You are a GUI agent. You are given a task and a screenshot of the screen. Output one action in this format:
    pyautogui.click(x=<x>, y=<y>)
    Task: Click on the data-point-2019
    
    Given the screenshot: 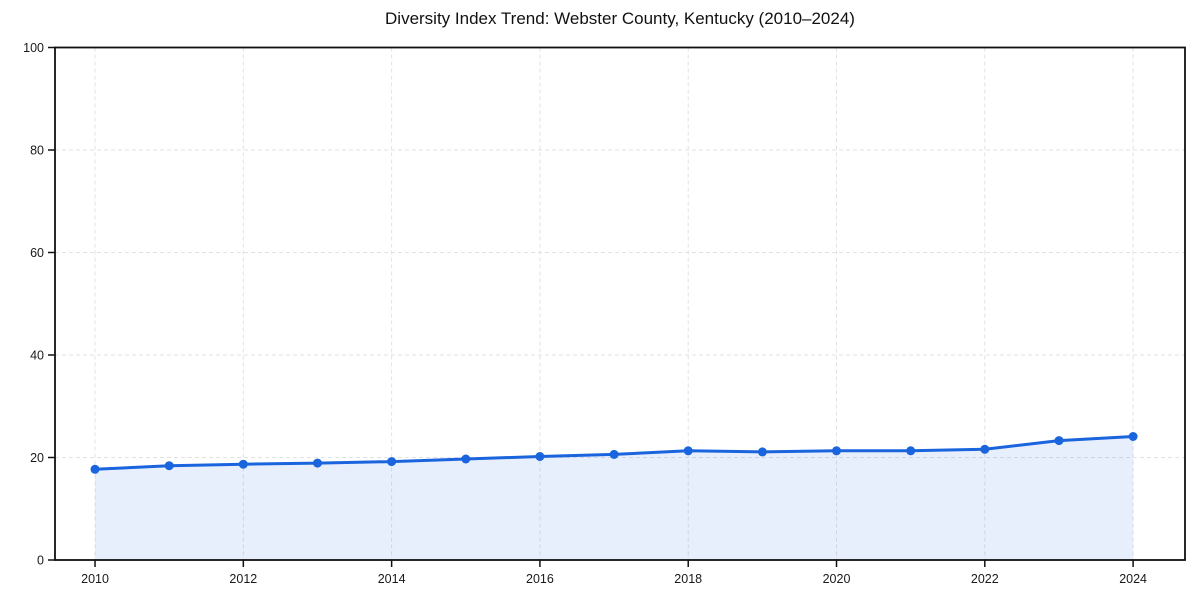 What is the action you would take?
    pyautogui.click(x=762, y=452)
    